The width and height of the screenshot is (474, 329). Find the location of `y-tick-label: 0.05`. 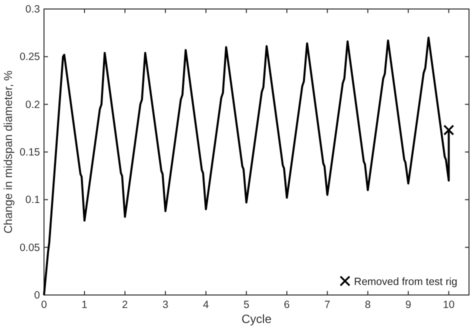

y-tick-label: 0.05 is located at coordinates (30, 248).